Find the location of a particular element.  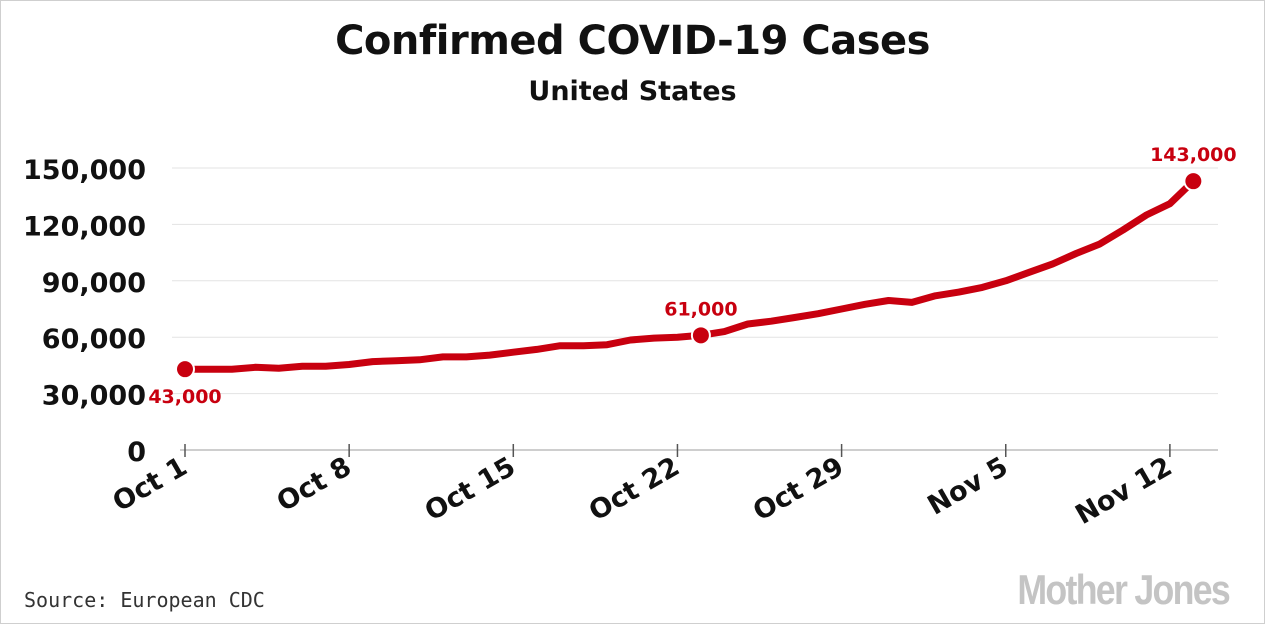

x-tick-label: Oct 1 is located at coordinates (150, 484).